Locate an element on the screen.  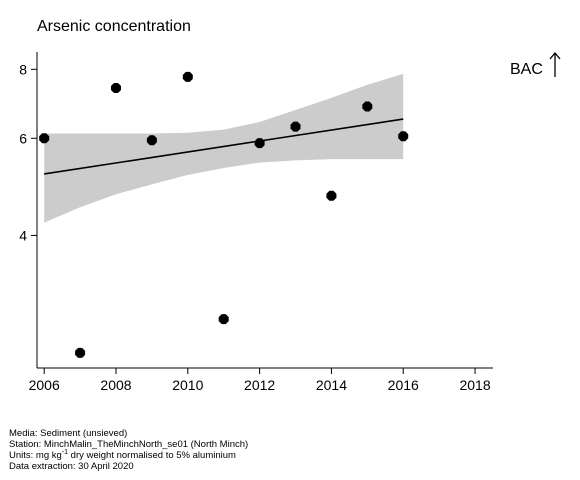
media-line: Media: Sediment (unsieved) is located at coordinates (68, 433).